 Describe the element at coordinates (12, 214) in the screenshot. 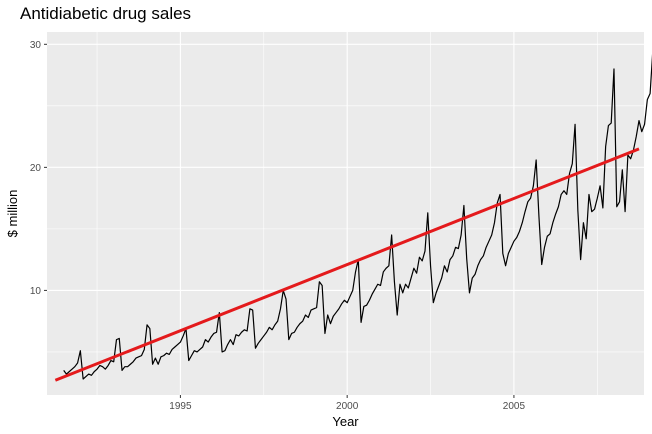

I see `y-axis-title: $ million` at that location.